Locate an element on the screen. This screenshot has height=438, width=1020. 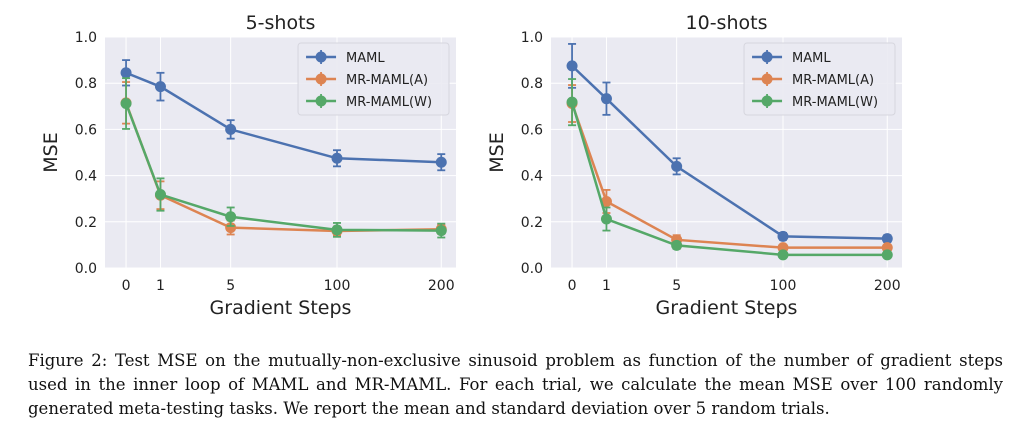
chart-title: 10-shots is located at coordinates (727, 23).